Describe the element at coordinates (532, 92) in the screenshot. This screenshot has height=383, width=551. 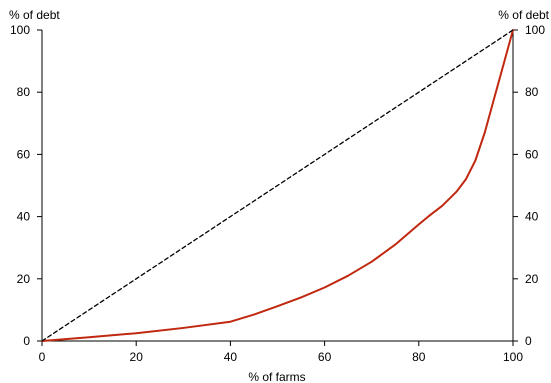
I see `right-y-tick-label: 80` at that location.